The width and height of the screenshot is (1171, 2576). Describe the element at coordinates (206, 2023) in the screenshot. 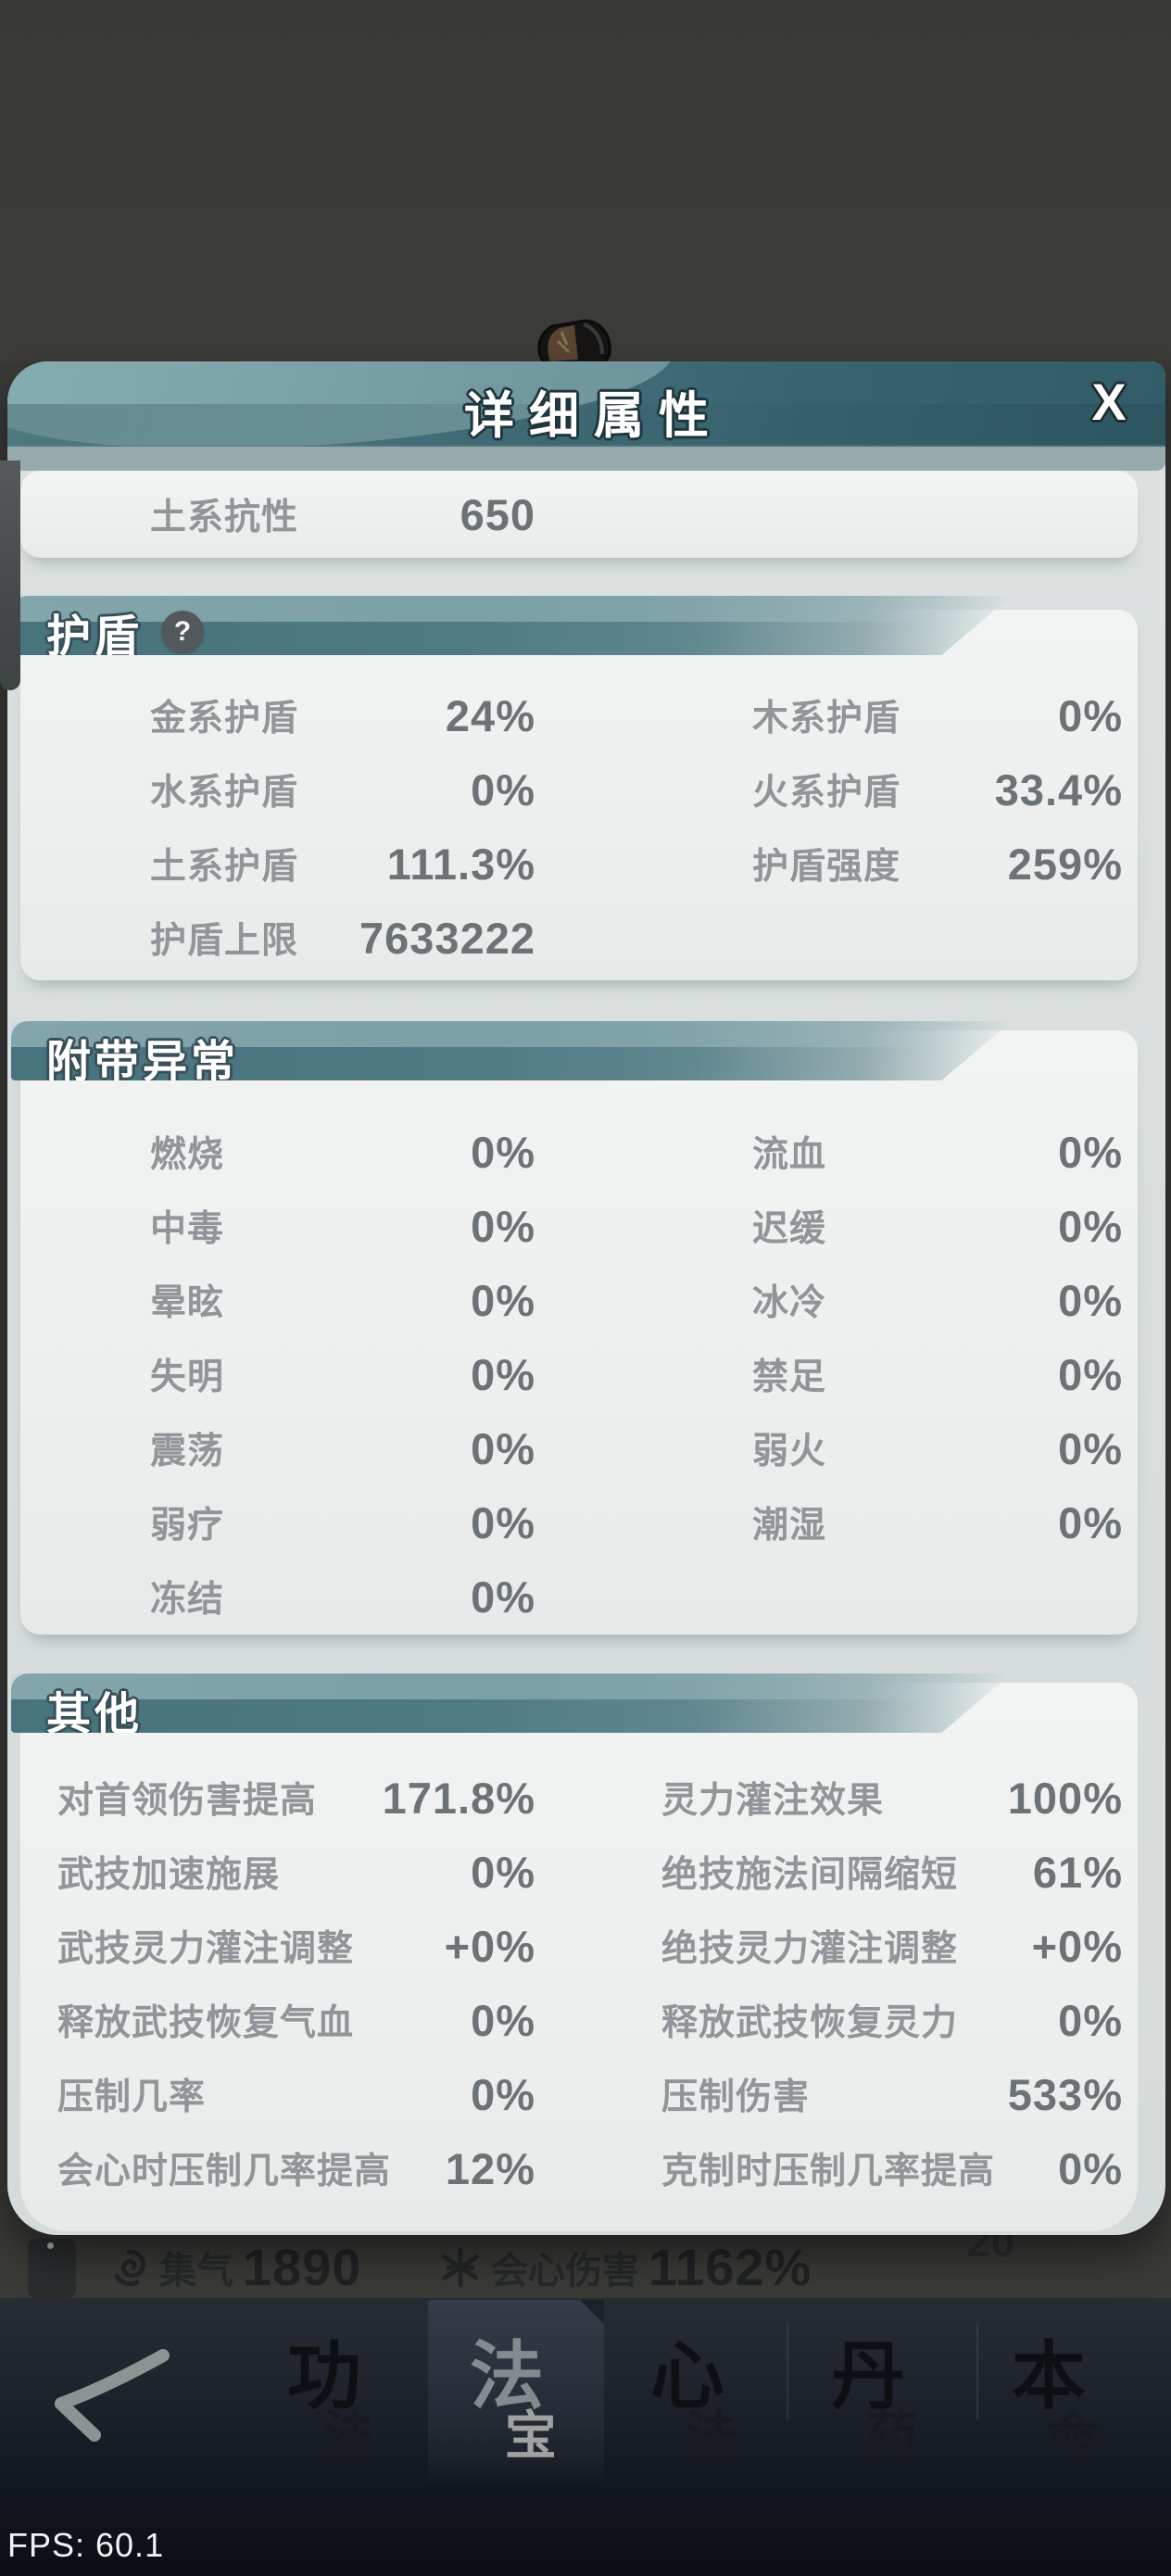

I see `stat-label: 释放武技恢复气血` at that location.